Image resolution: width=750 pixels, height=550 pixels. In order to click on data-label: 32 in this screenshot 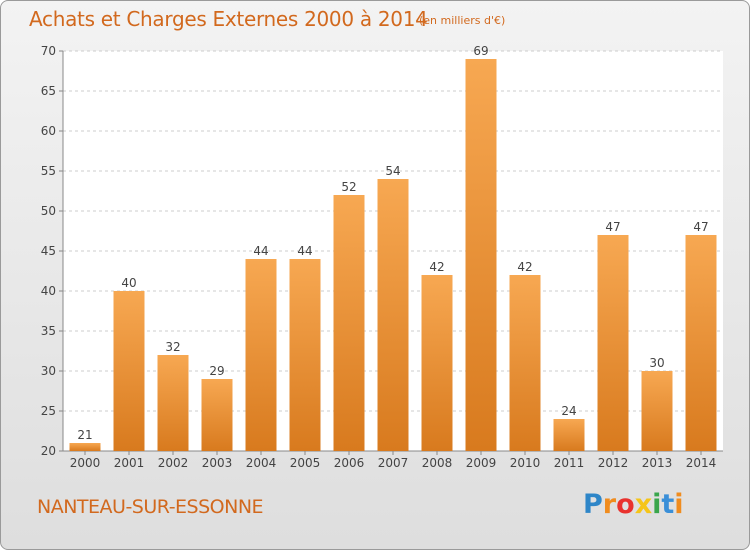, I will do `click(172, 347)`.